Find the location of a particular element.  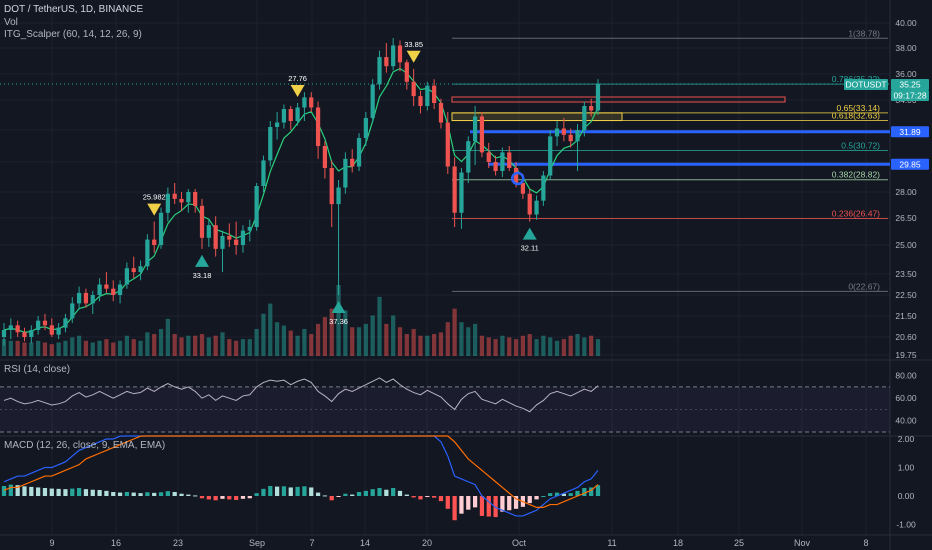

last-price-badge: 35.25 is located at coordinates (910, 85).